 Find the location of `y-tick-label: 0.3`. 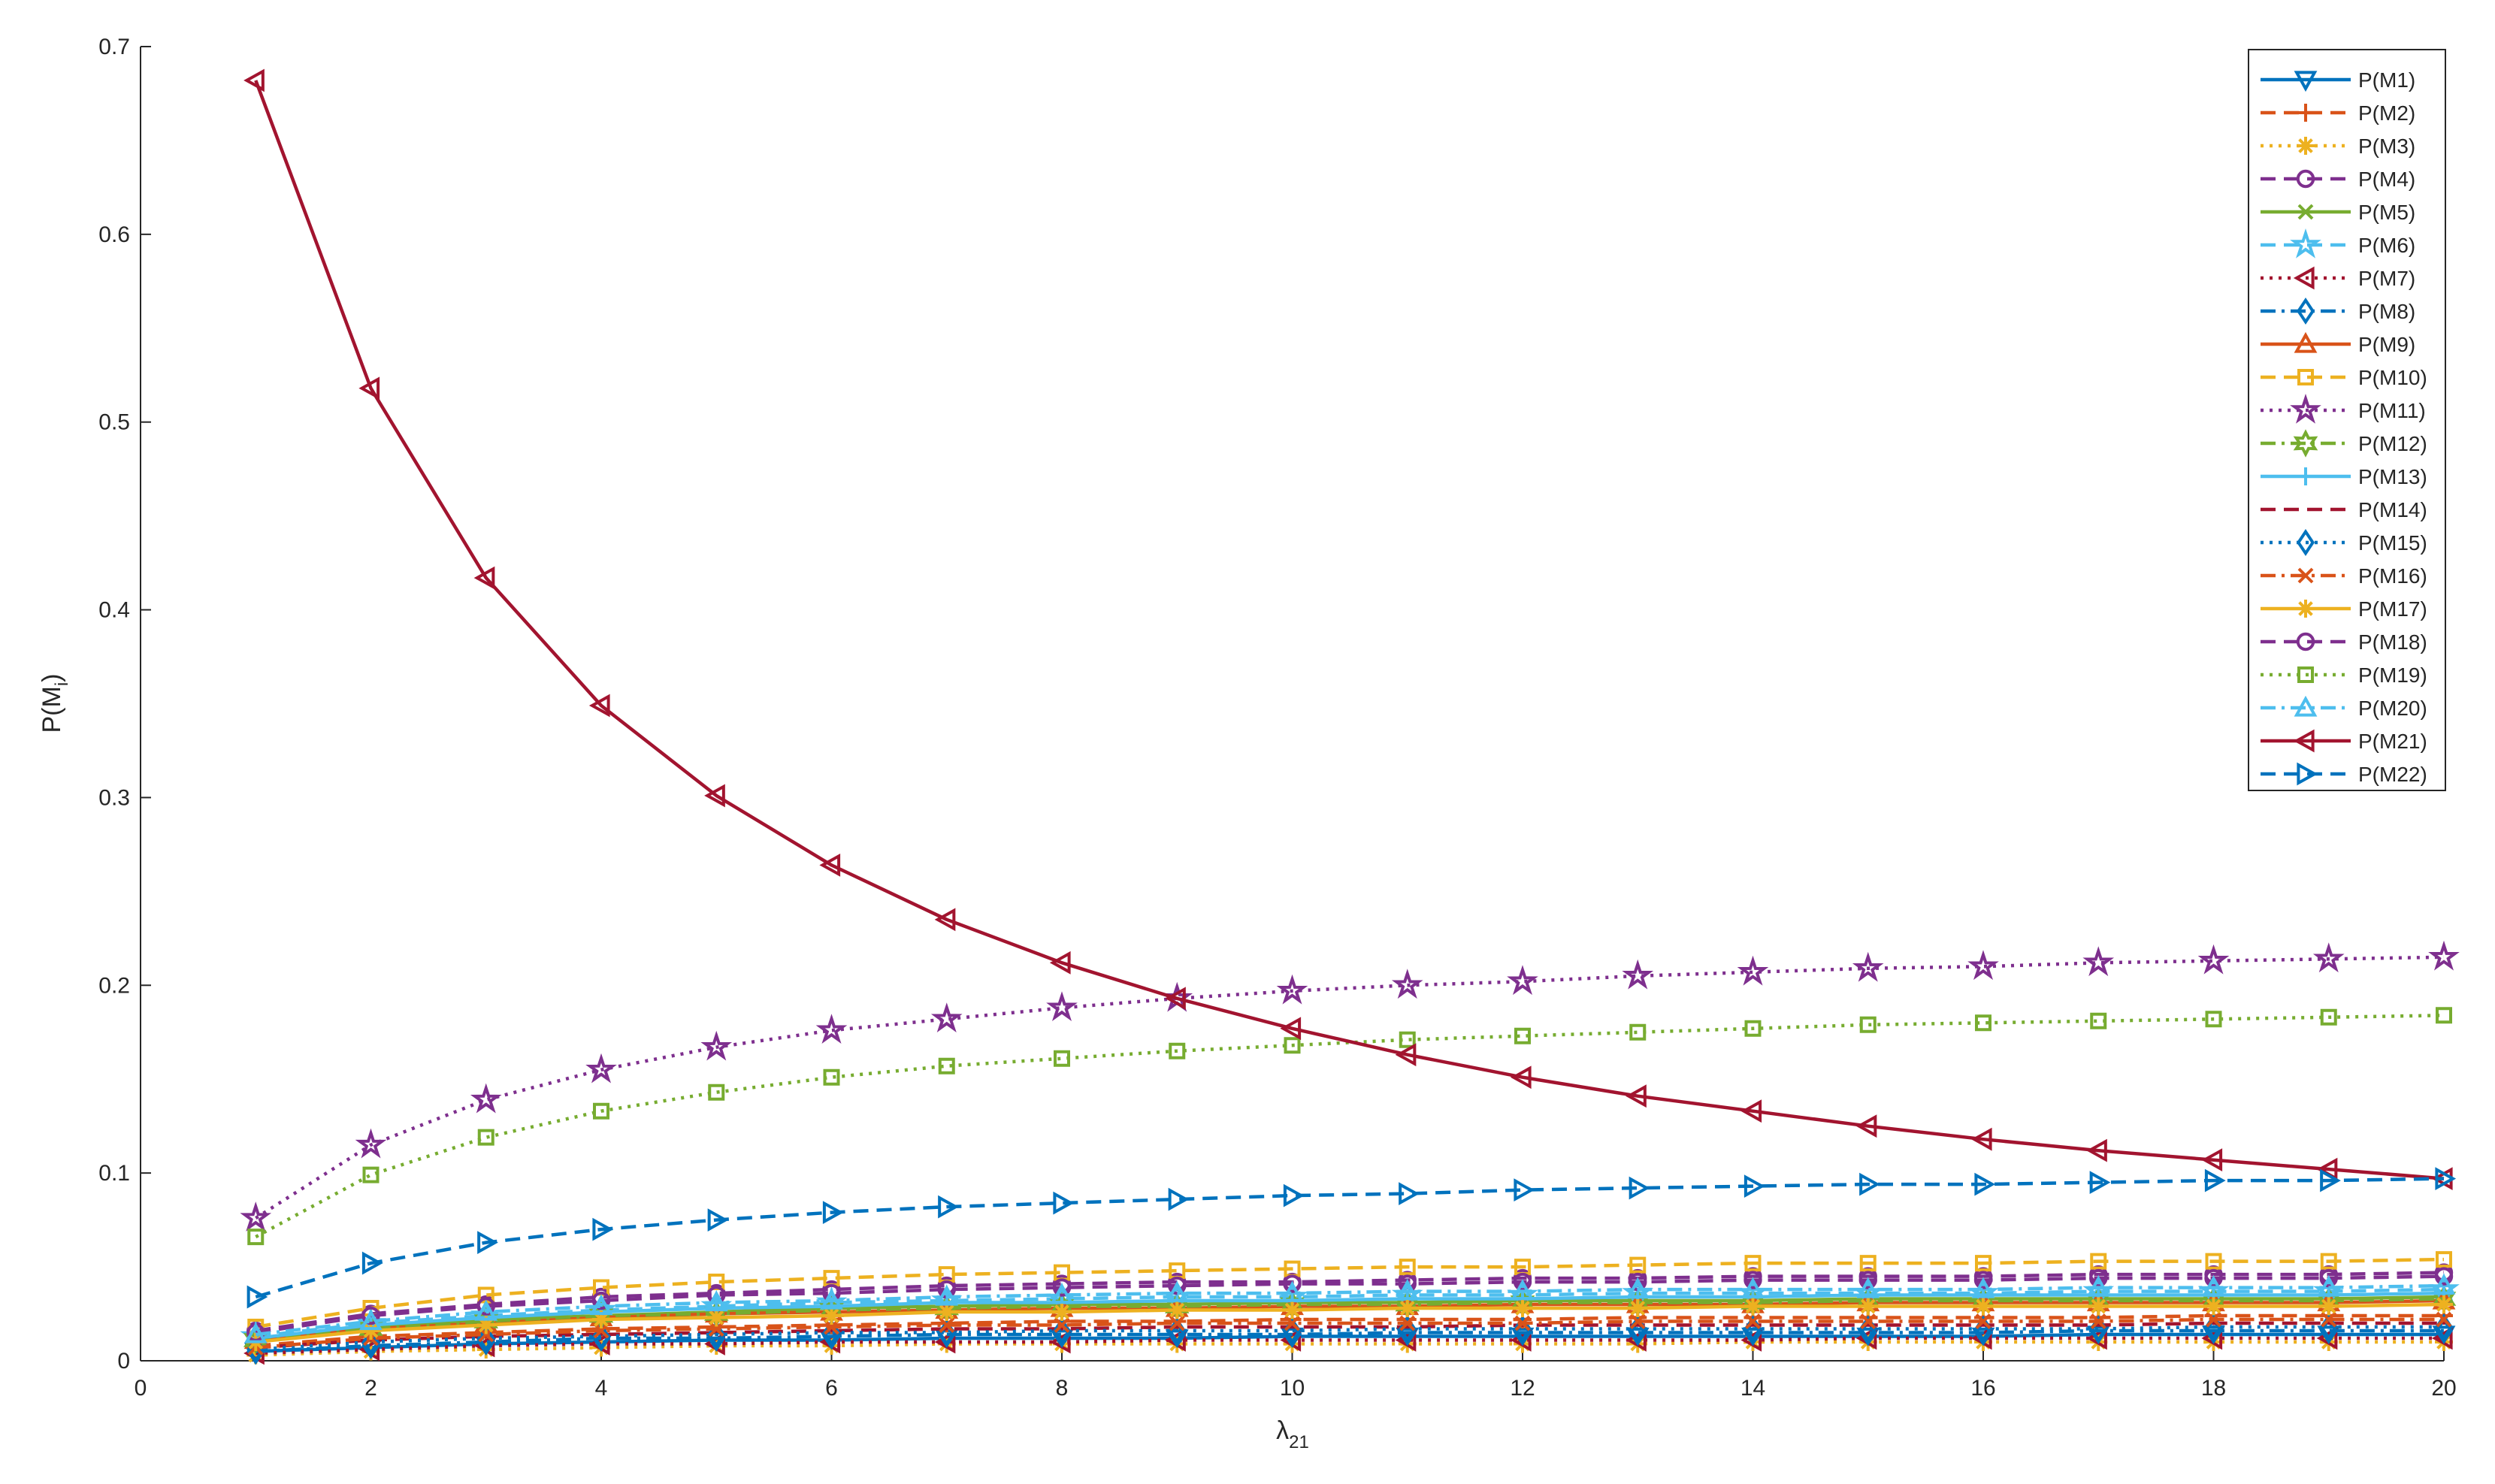

y-tick-label: 0.3 is located at coordinates (114, 797).